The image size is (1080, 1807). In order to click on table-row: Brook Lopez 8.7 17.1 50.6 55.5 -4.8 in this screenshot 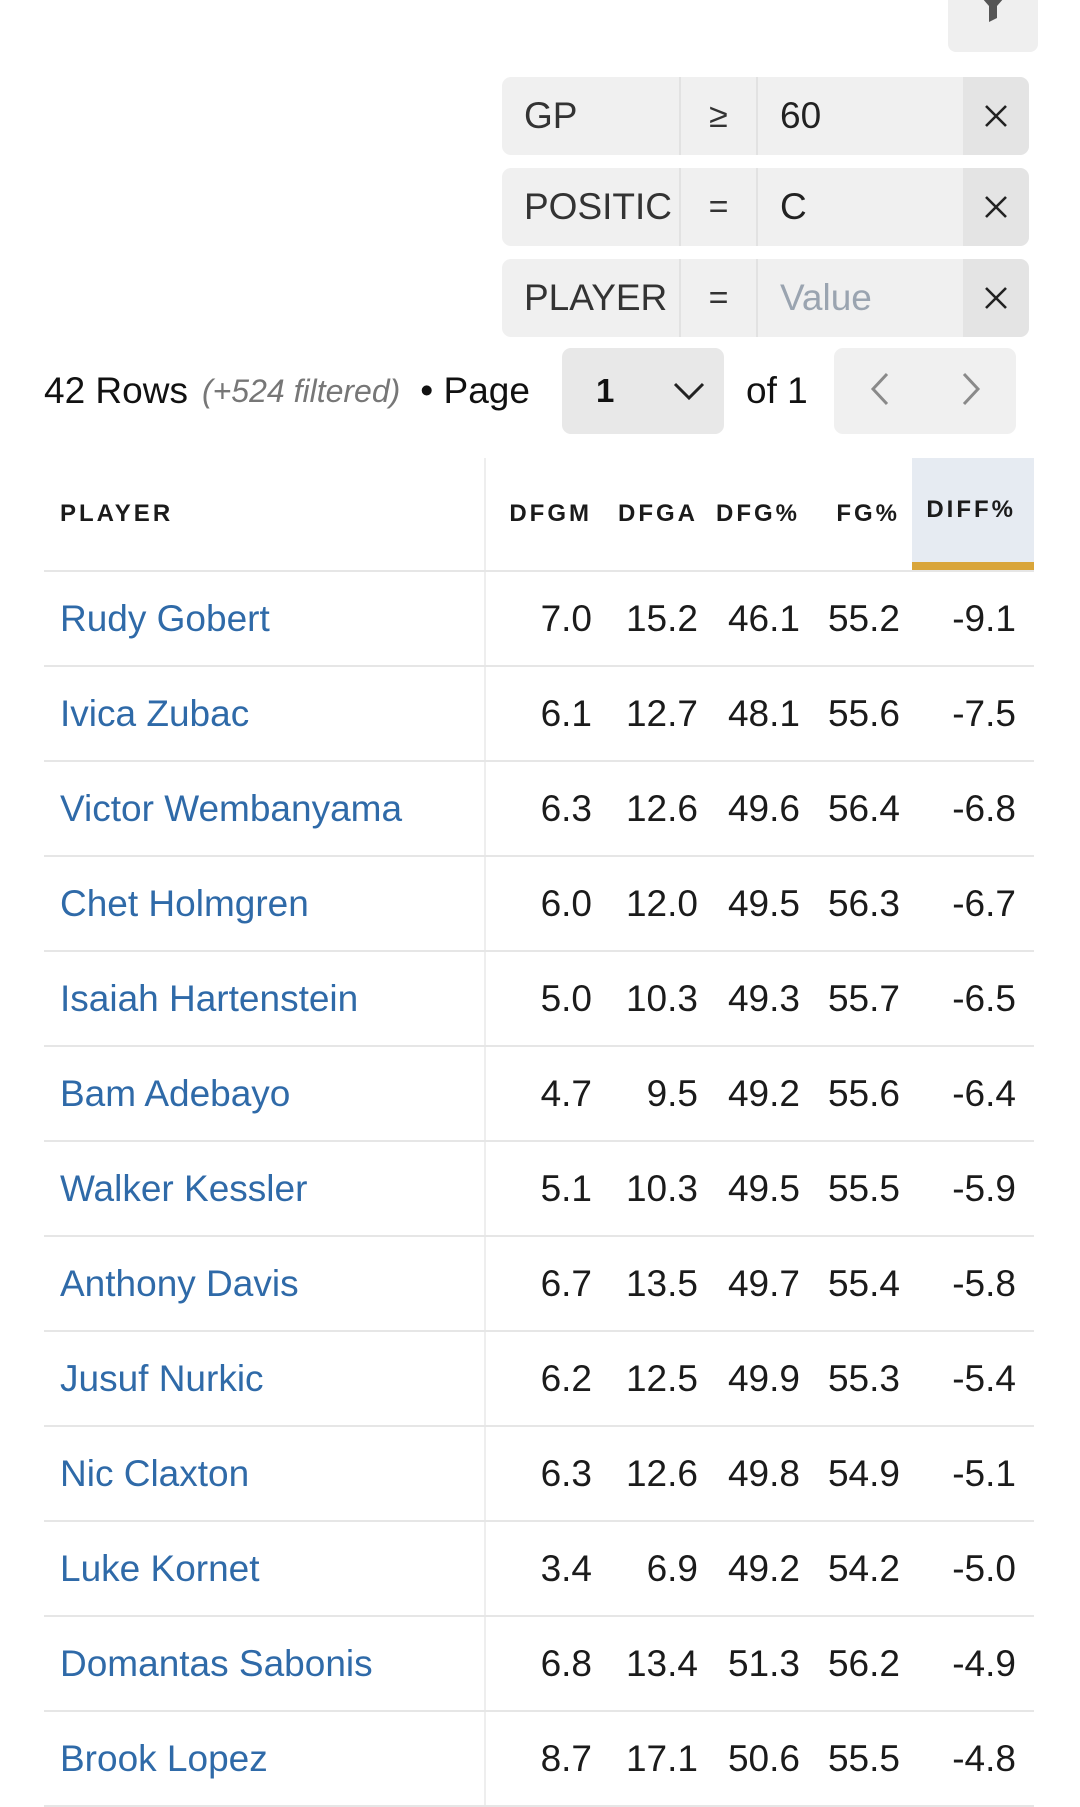, I will do `click(539, 1759)`.